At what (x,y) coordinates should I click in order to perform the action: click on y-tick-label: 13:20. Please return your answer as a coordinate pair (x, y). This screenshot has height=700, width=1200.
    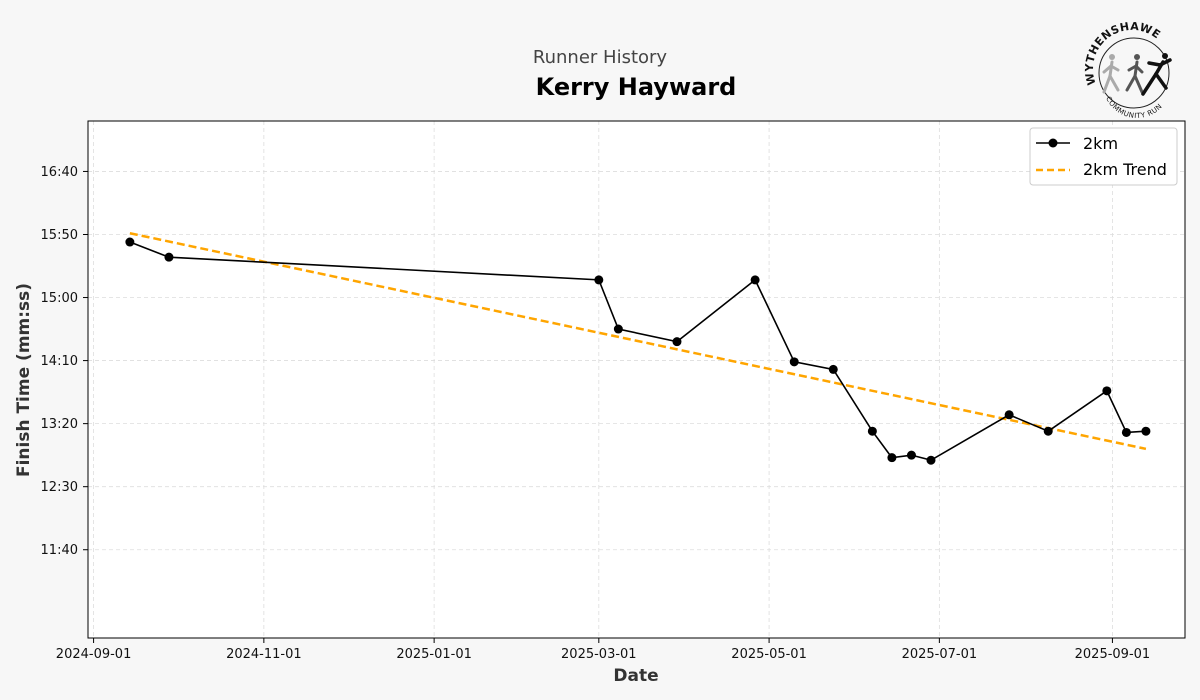
    Looking at the image, I should click on (59, 424).